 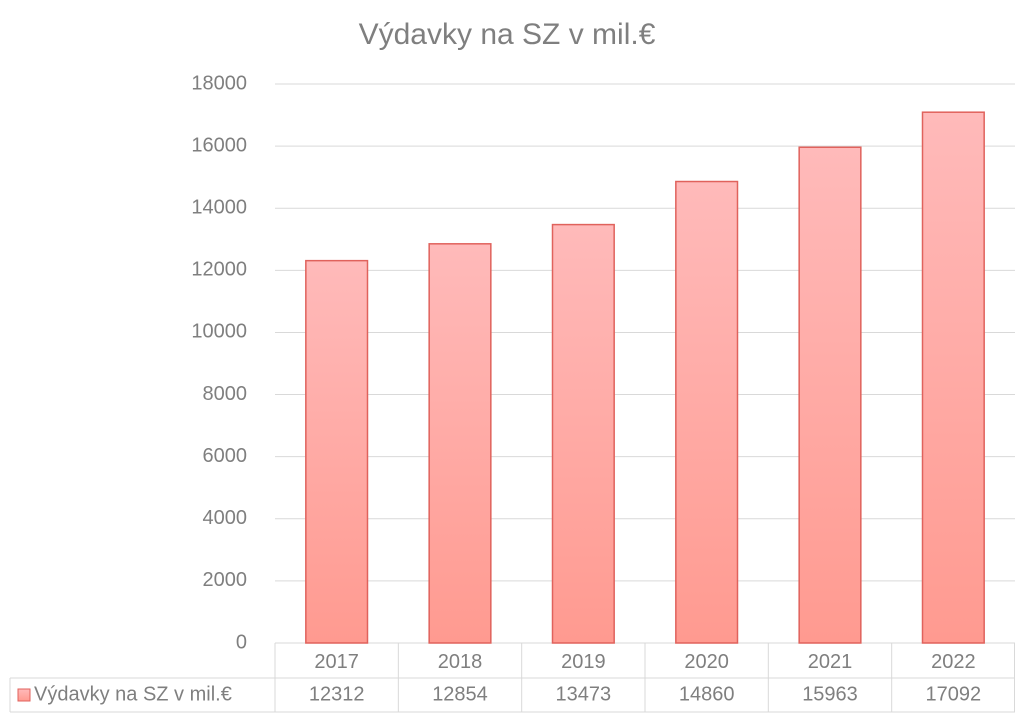 What do you see at coordinates (706, 662) in the screenshot?
I see `x-tick-label: 2020` at bounding box center [706, 662].